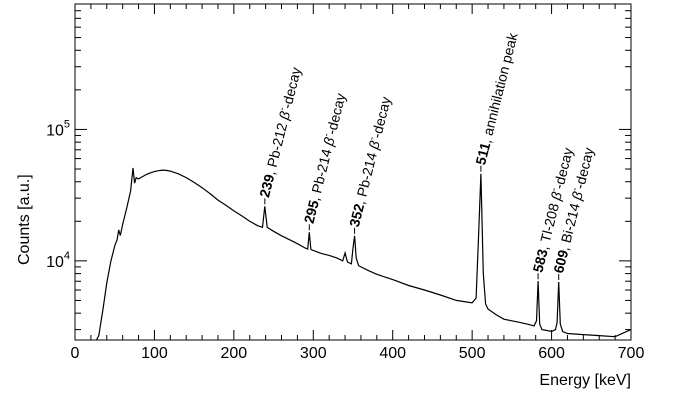  I want to click on x-tick-label: 300, so click(313, 353).